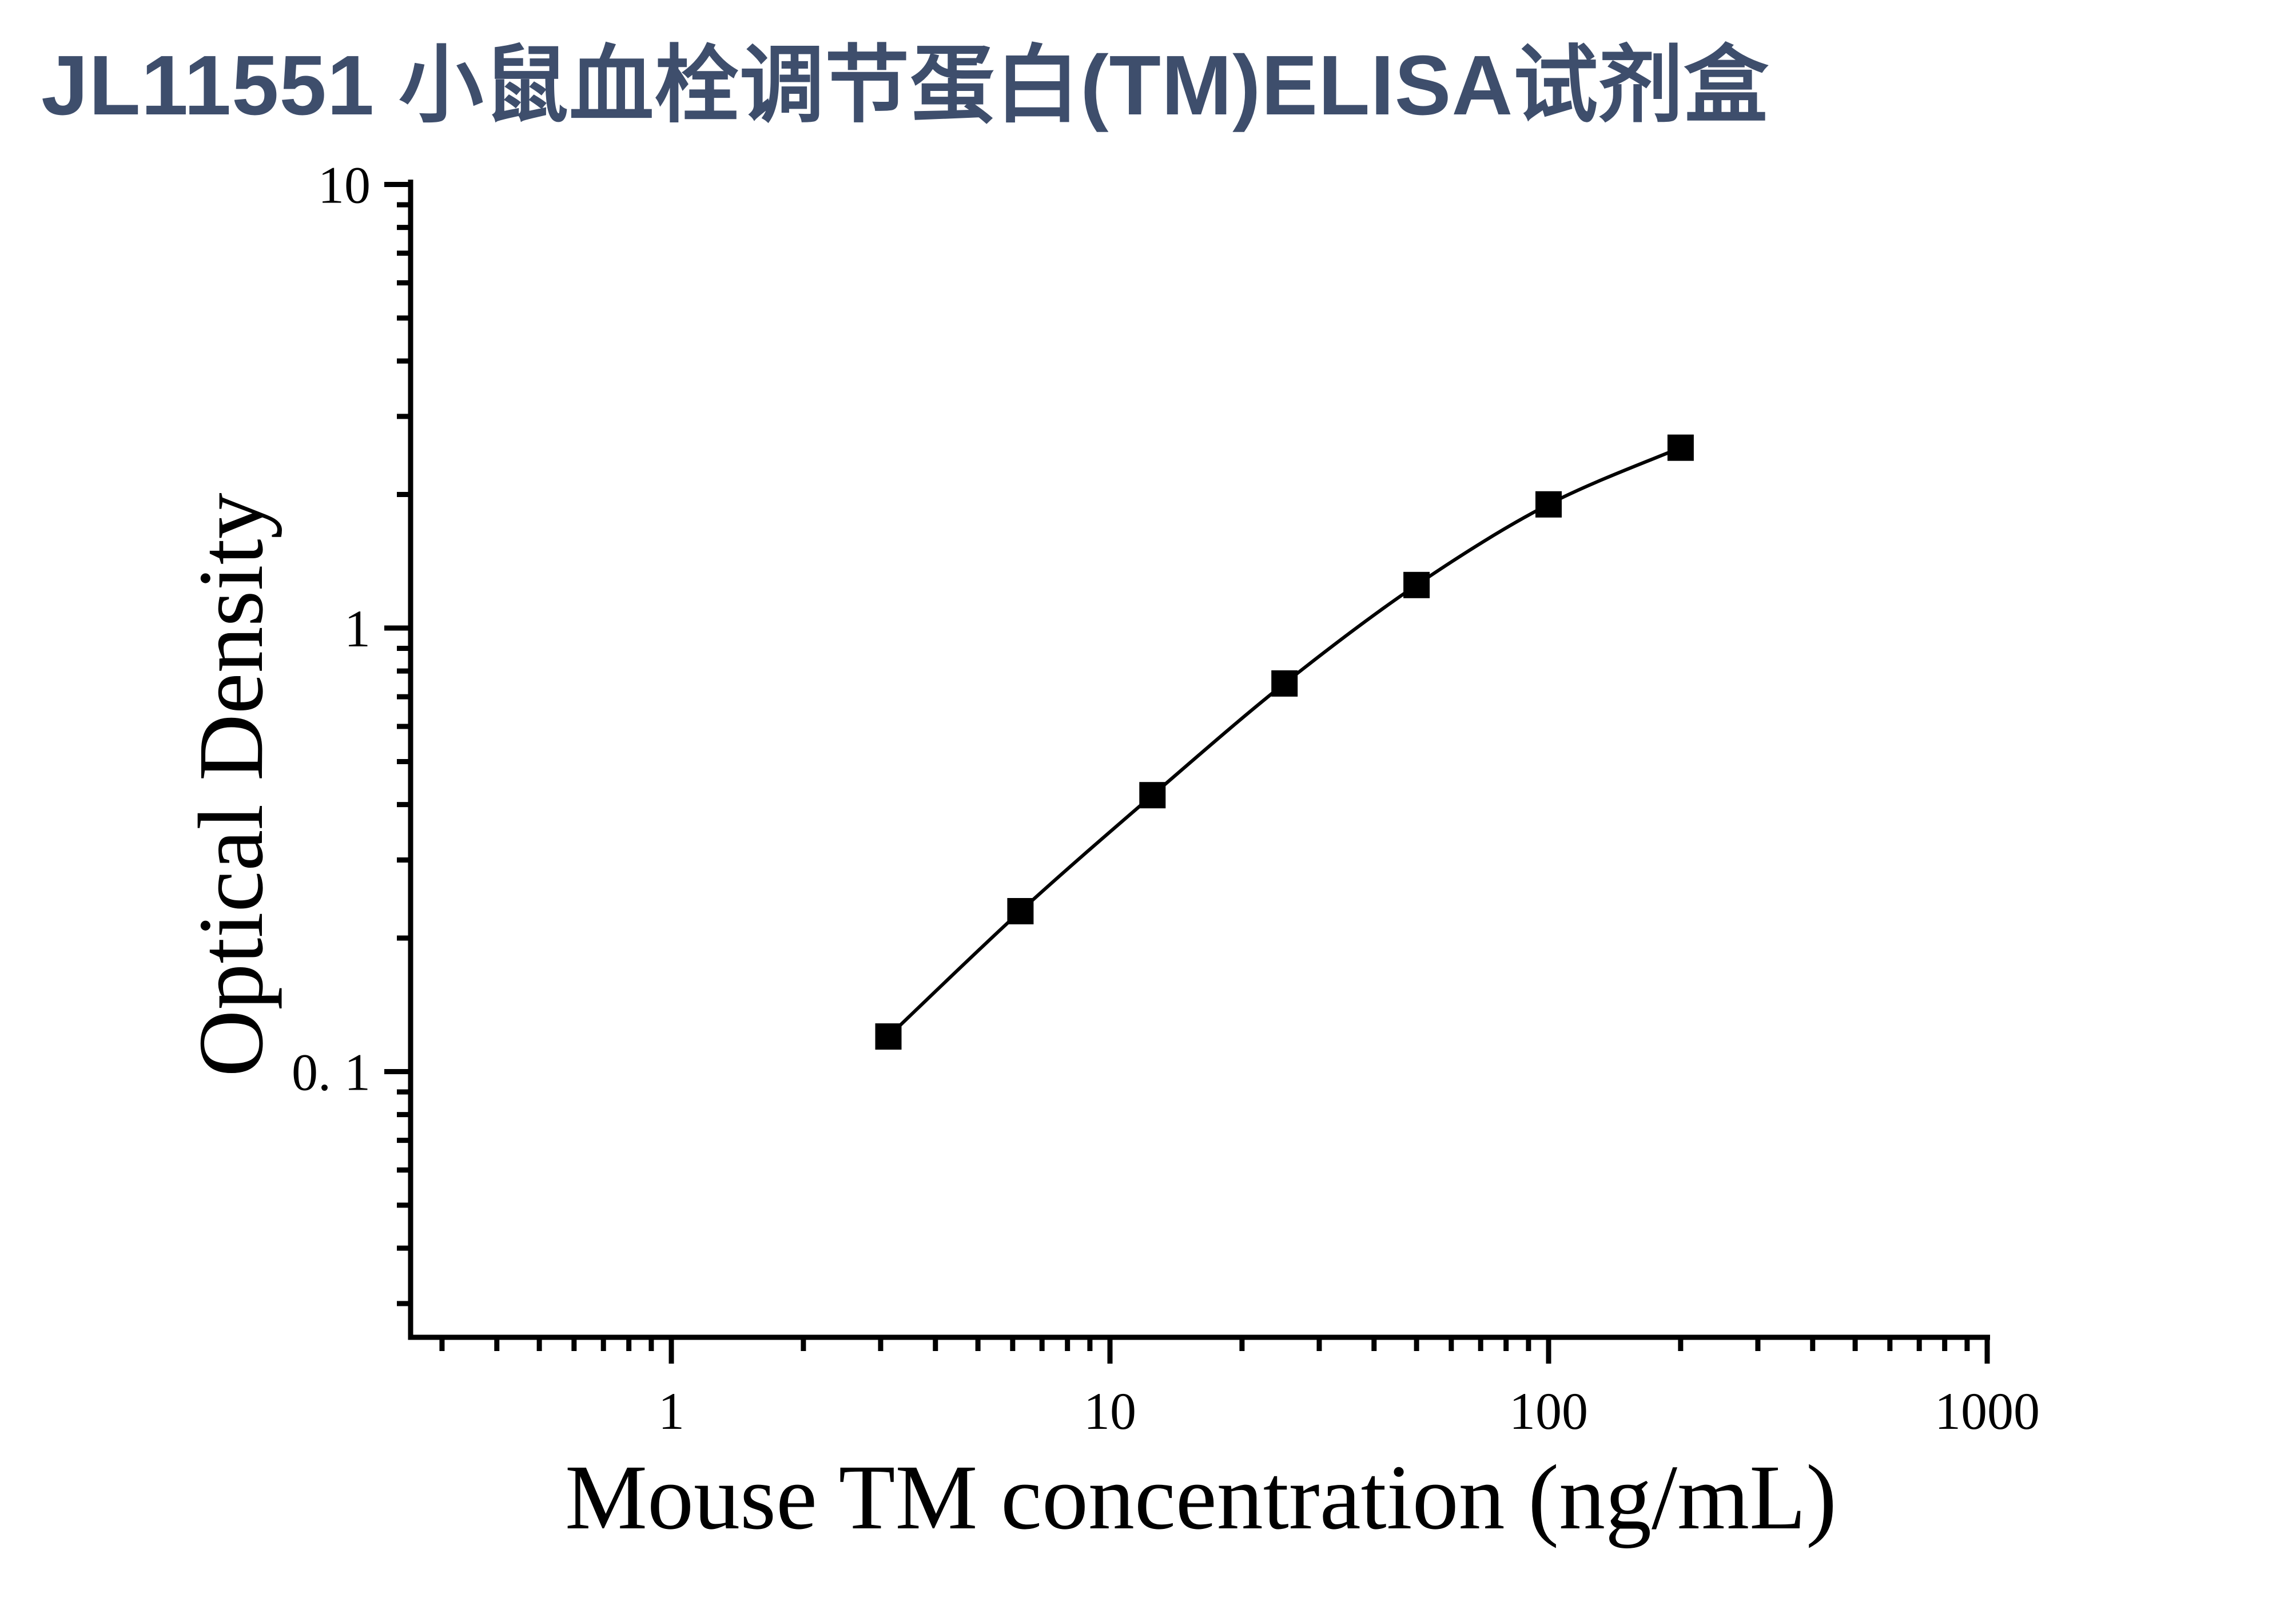  Describe the element at coordinates (1549, 1411) in the screenshot. I see `x-axis-tick-label: 100` at that location.